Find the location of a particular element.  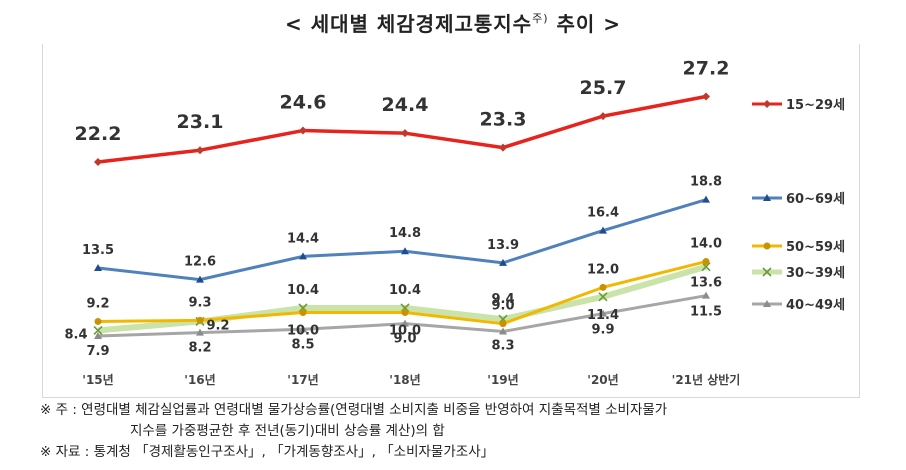

data-label-s3-1: 9.2 is located at coordinates (217, 325).